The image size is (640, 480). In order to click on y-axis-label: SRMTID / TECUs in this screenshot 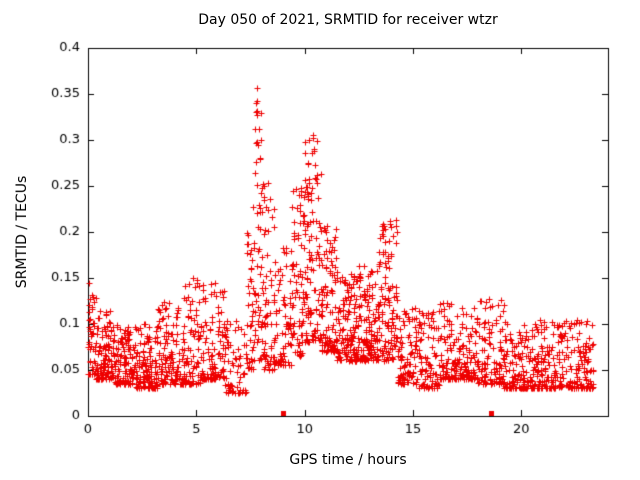, I will do `click(22, 232)`.